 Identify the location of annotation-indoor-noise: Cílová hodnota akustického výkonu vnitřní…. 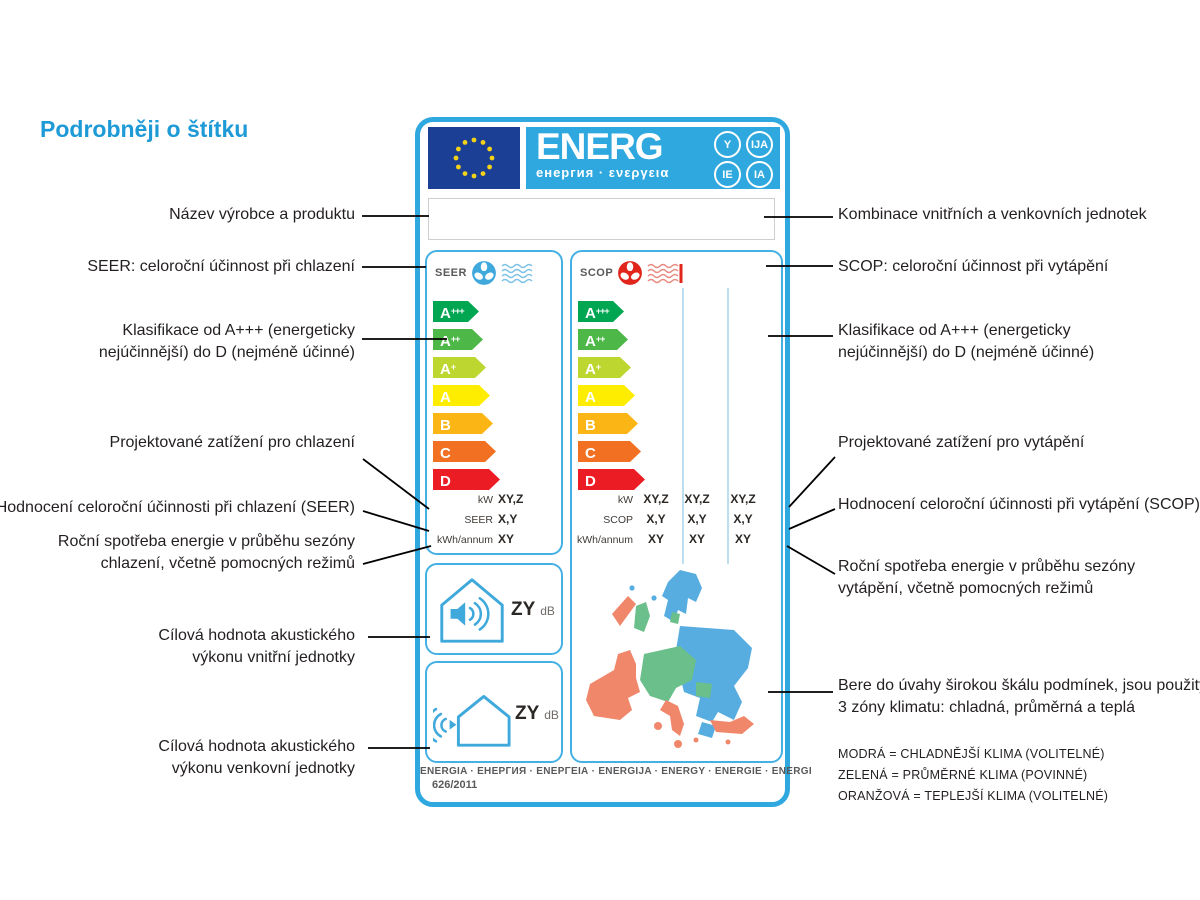
(256, 646).